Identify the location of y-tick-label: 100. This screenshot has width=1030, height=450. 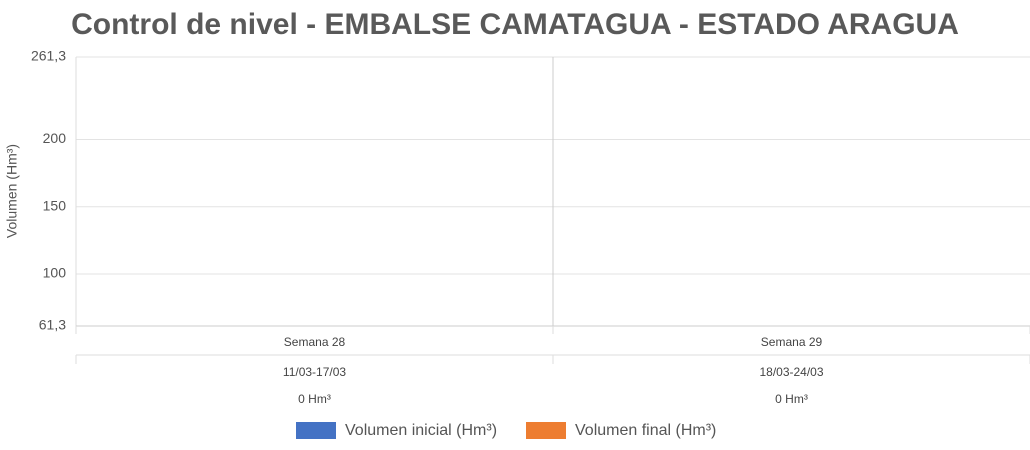
(55, 273).